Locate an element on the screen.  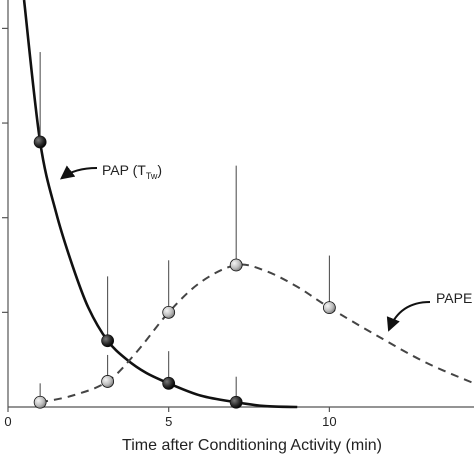
x-axis-title: Time after Conditioning Activity (min) is located at coordinates (252, 445).